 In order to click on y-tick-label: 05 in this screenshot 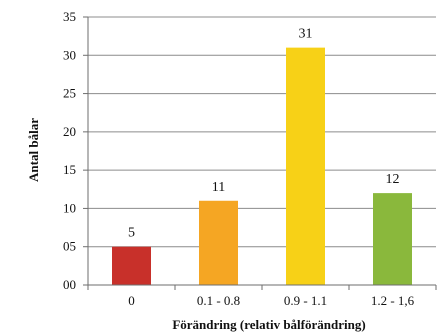, I will do `click(69, 246)`.